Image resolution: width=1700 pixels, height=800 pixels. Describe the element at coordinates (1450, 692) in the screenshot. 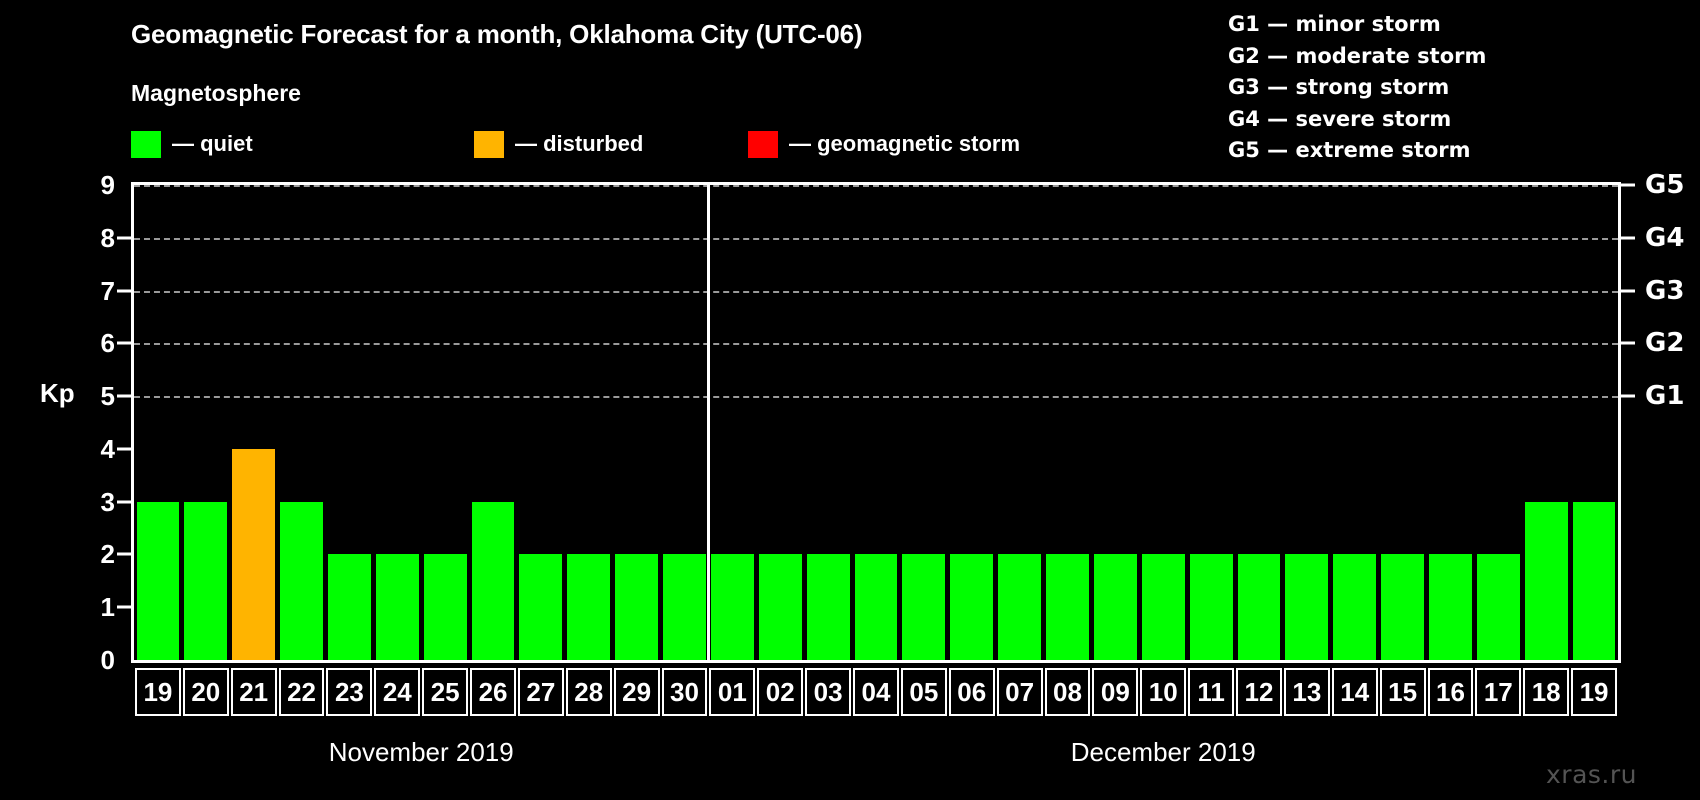

I see `date-cell: 16` at that location.